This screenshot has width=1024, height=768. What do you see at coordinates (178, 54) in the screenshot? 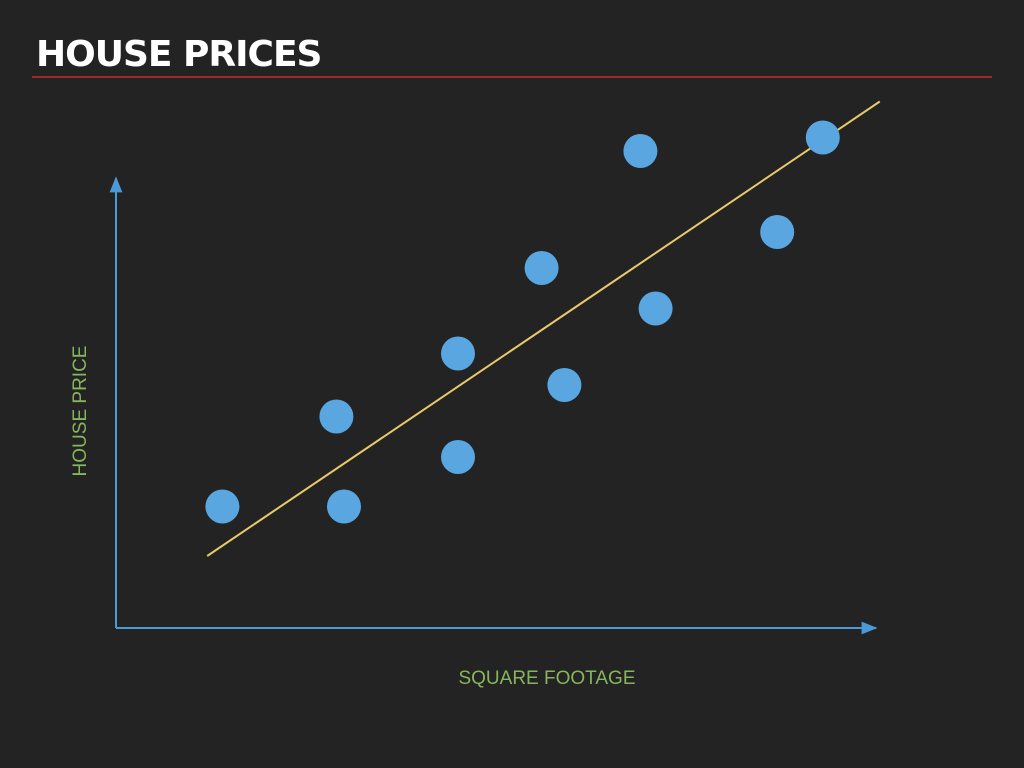
I see `chart-title: HOUSE PRICES` at bounding box center [178, 54].